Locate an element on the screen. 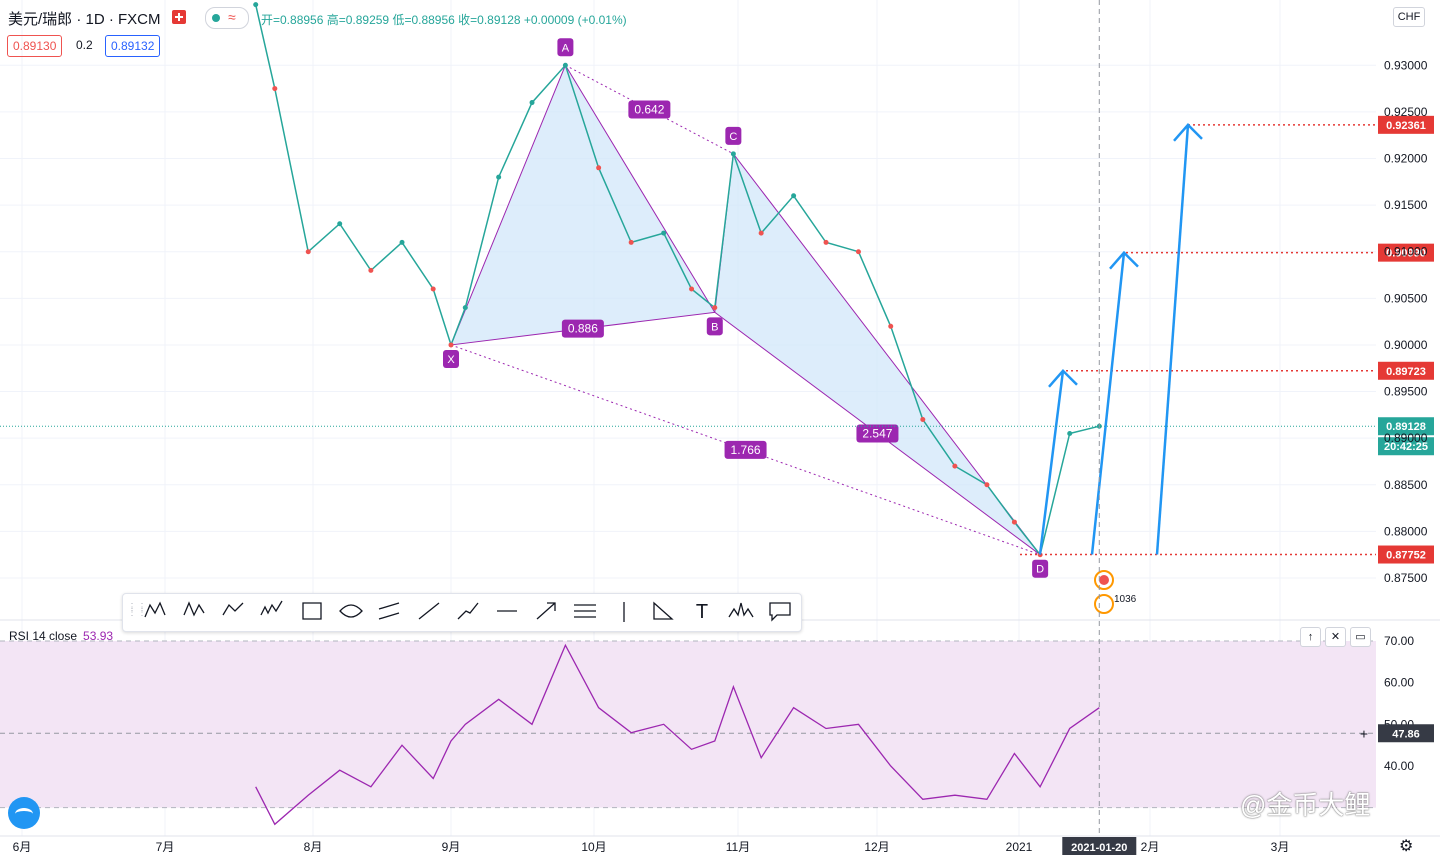 The image size is (1440, 856). price-tick-label: 0.90000 is located at coordinates (1406, 345).